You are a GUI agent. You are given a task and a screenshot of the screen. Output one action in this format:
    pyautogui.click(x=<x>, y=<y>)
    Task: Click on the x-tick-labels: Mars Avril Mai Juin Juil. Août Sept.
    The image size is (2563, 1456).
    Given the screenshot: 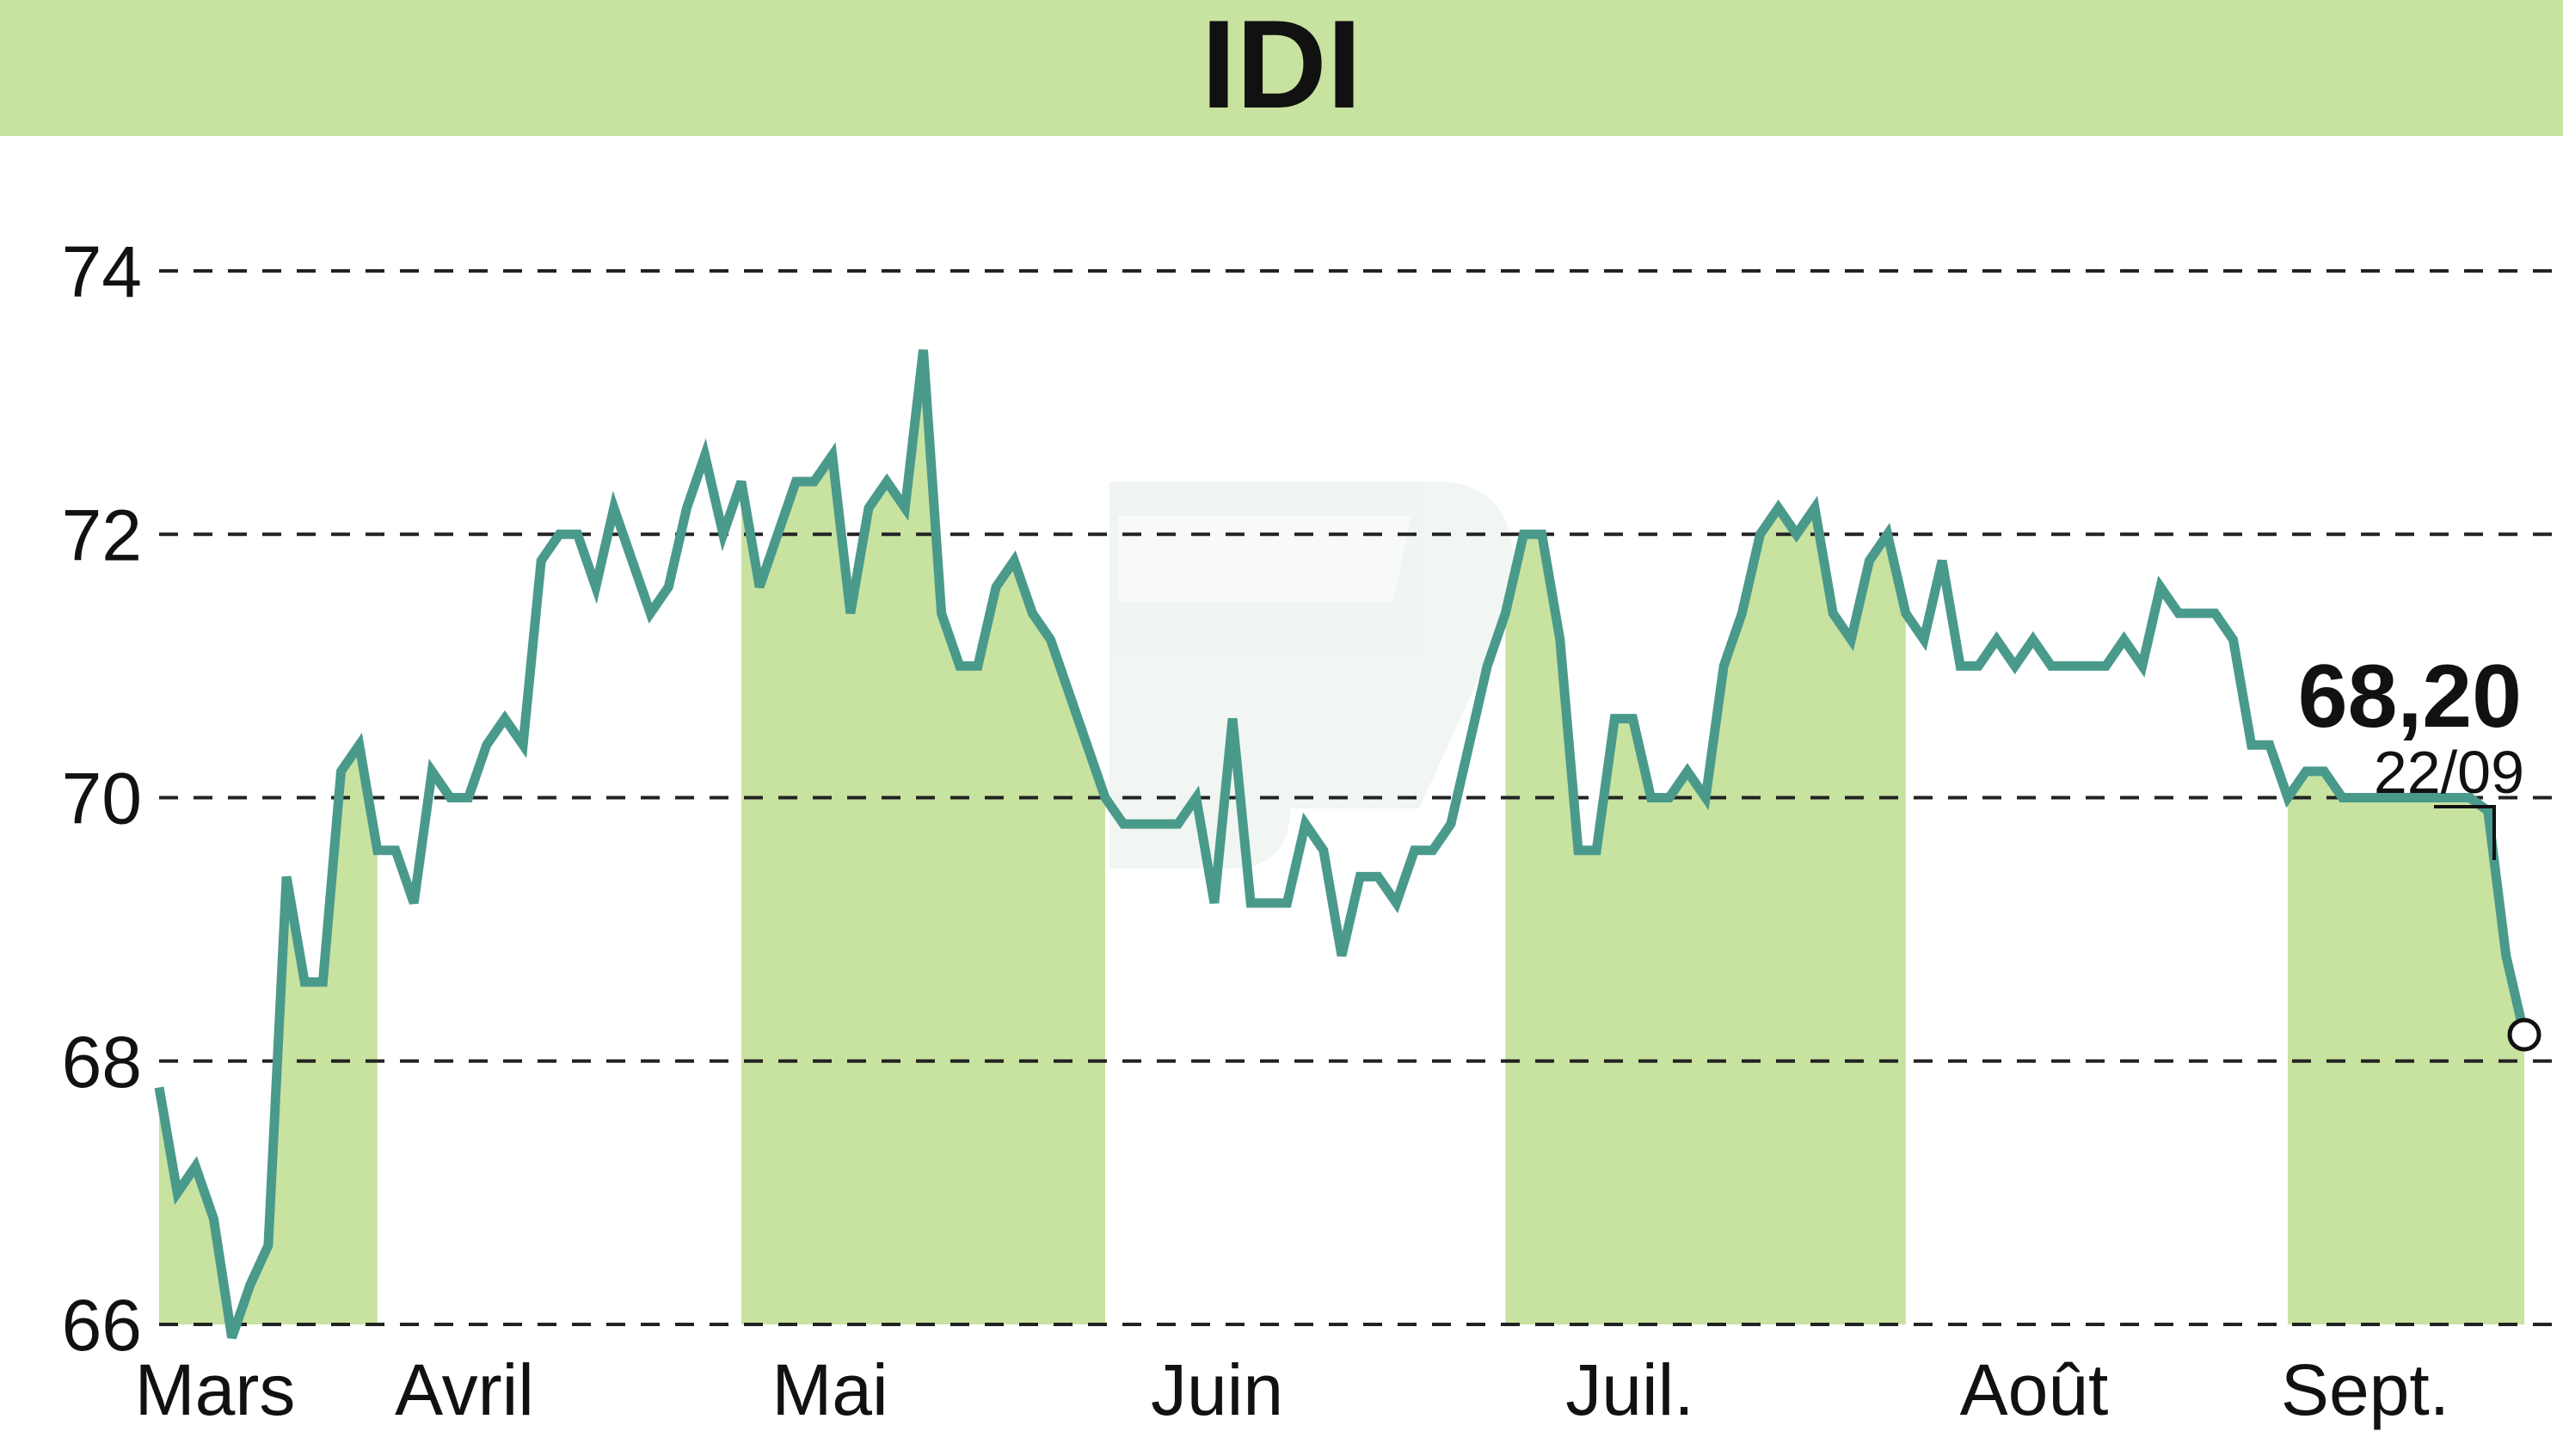 What is the action you would take?
    pyautogui.click(x=1292, y=1390)
    